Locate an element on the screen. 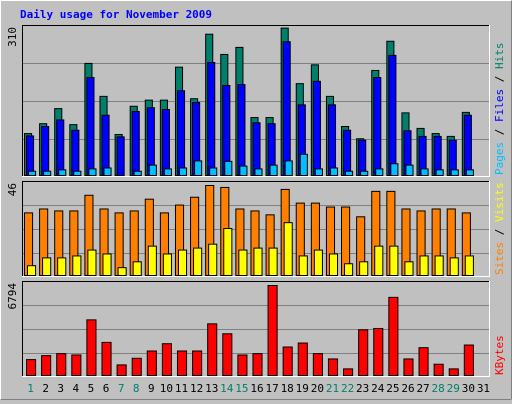  kbytes-panel-legend-part: KBytes is located at coordinates (499, 355).